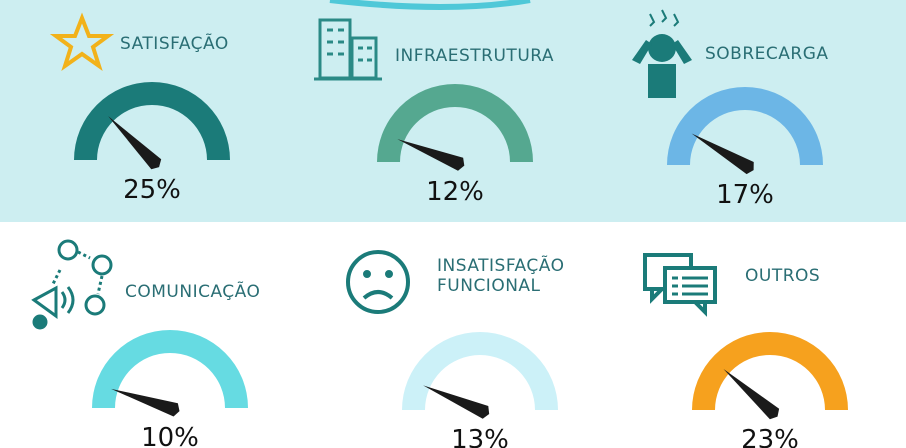 The width and height of the screenshot is (906, 448). Describe the element at coordinates (767, 54) in the screenshot. I see `gauge-title: SOBRECARGA` at that location.